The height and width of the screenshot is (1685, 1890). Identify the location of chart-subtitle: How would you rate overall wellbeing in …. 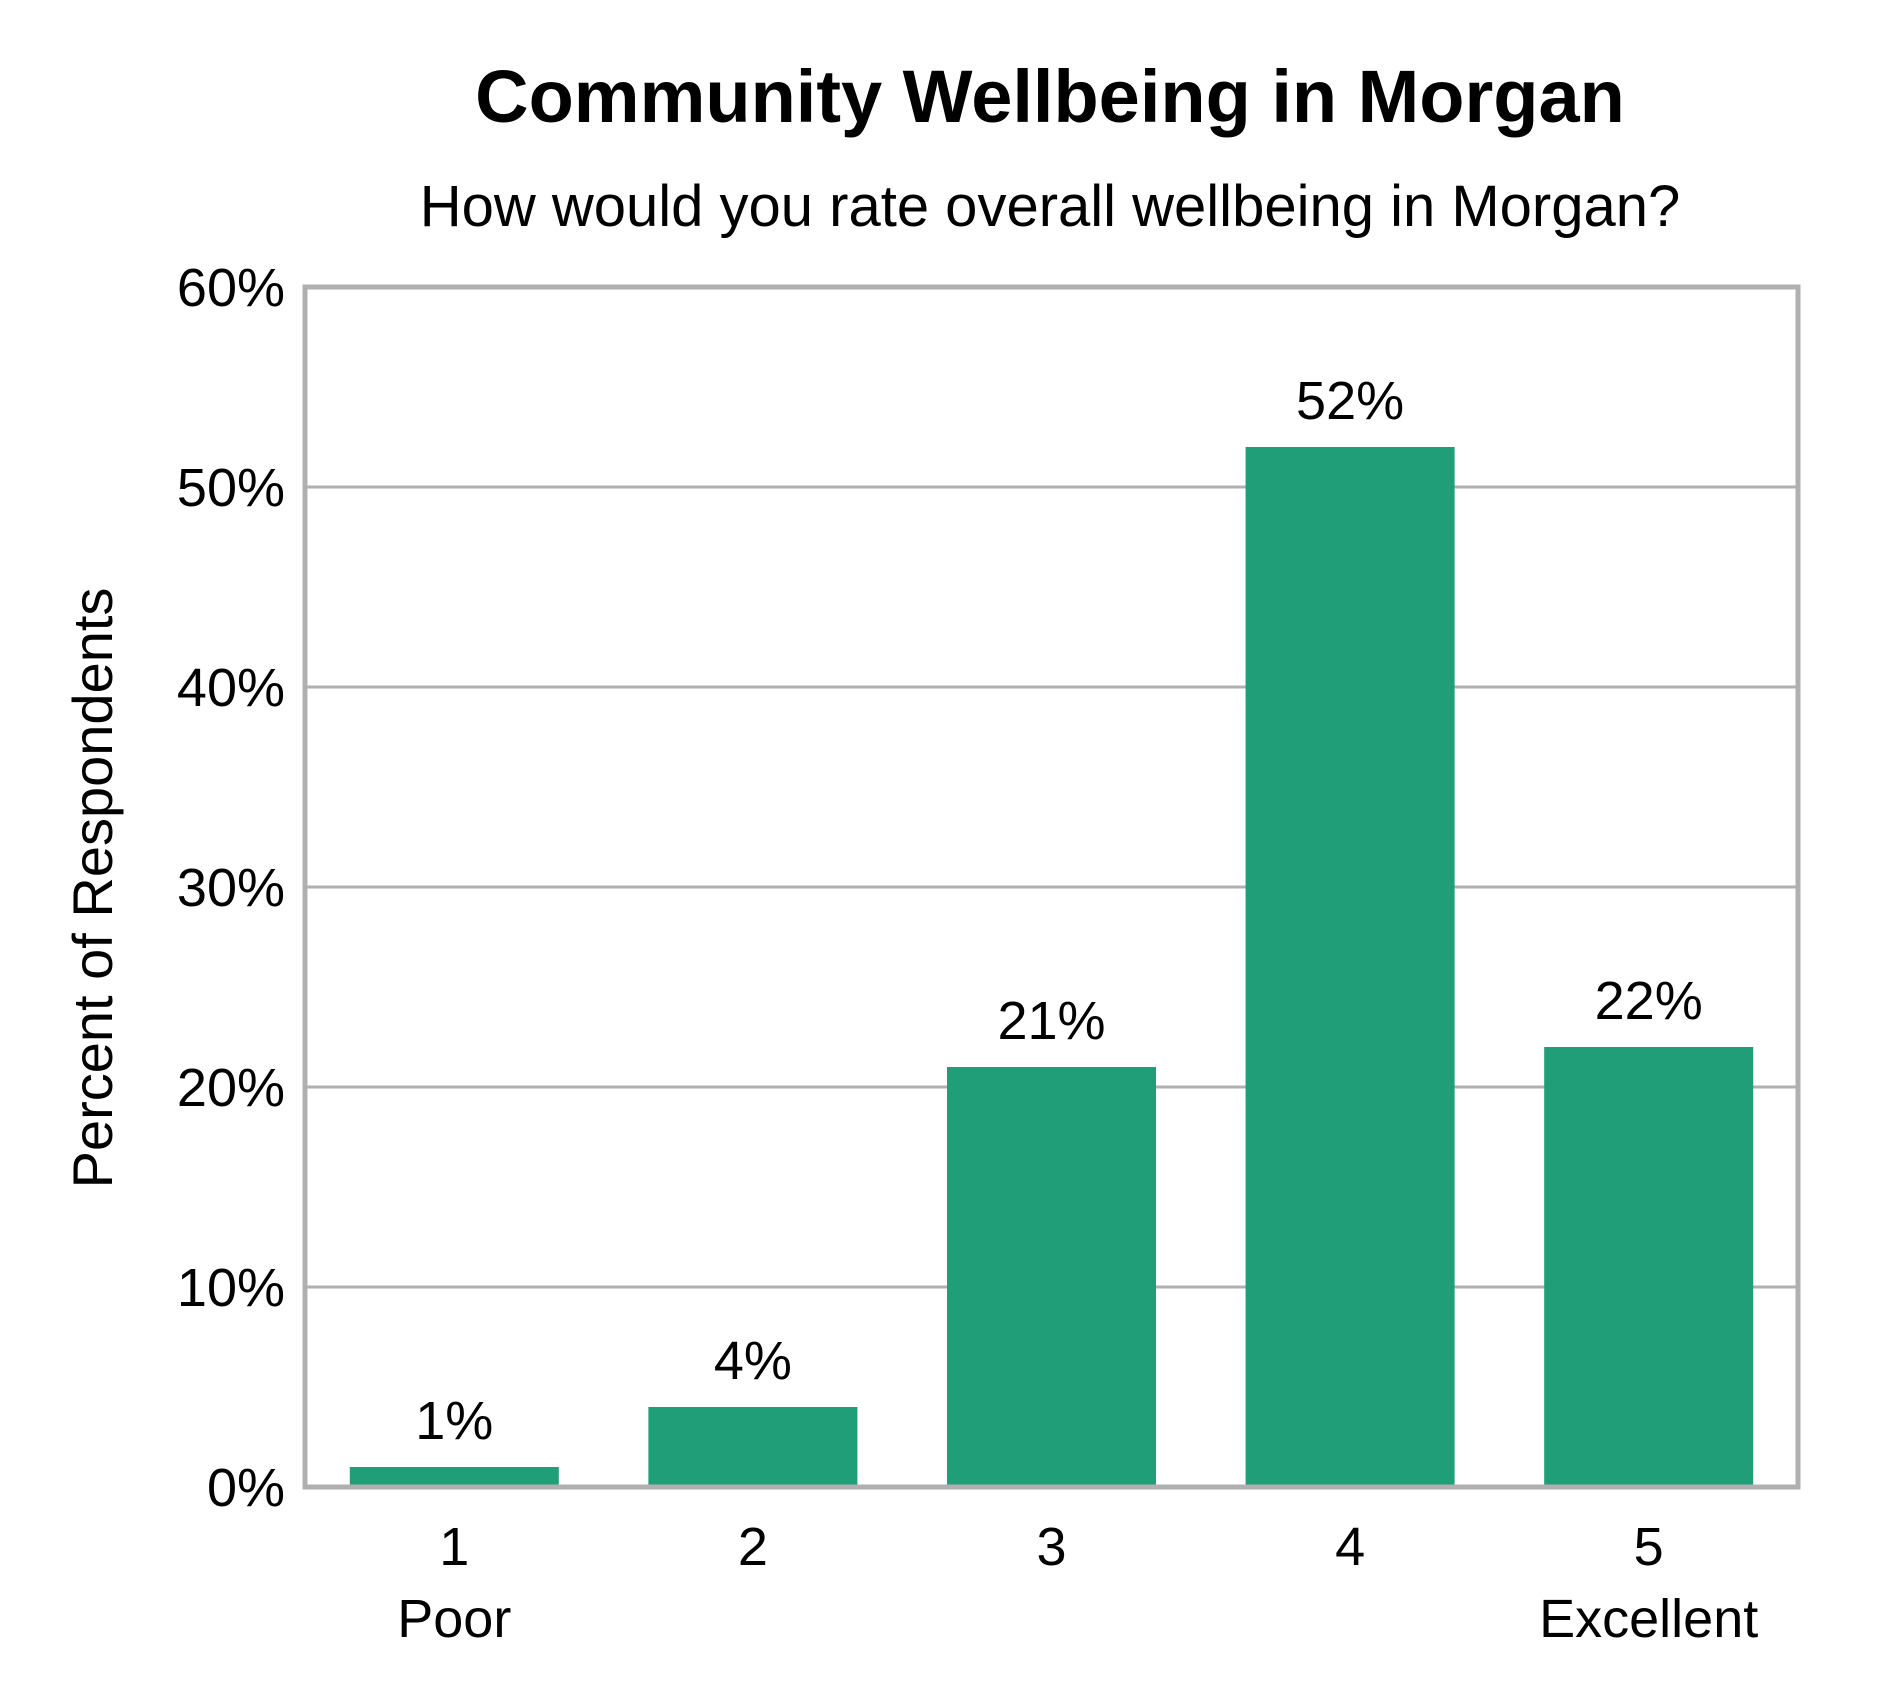
(1050, 206).